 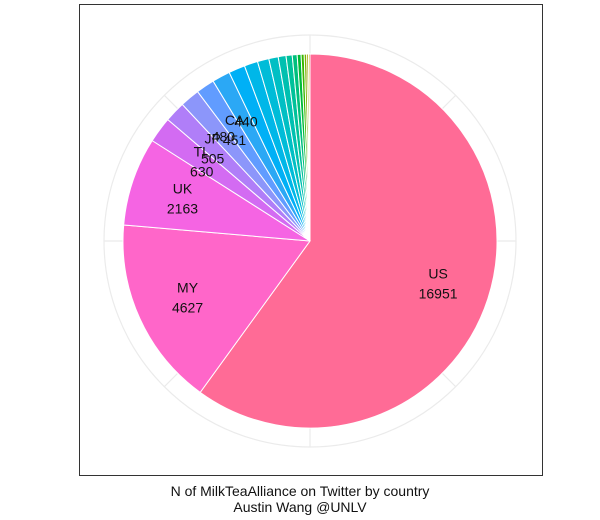 What do you see at coordinates (202, 152) in the screenshot?
I see `slice-label-tl: TL` at bounding box center [202, 152].